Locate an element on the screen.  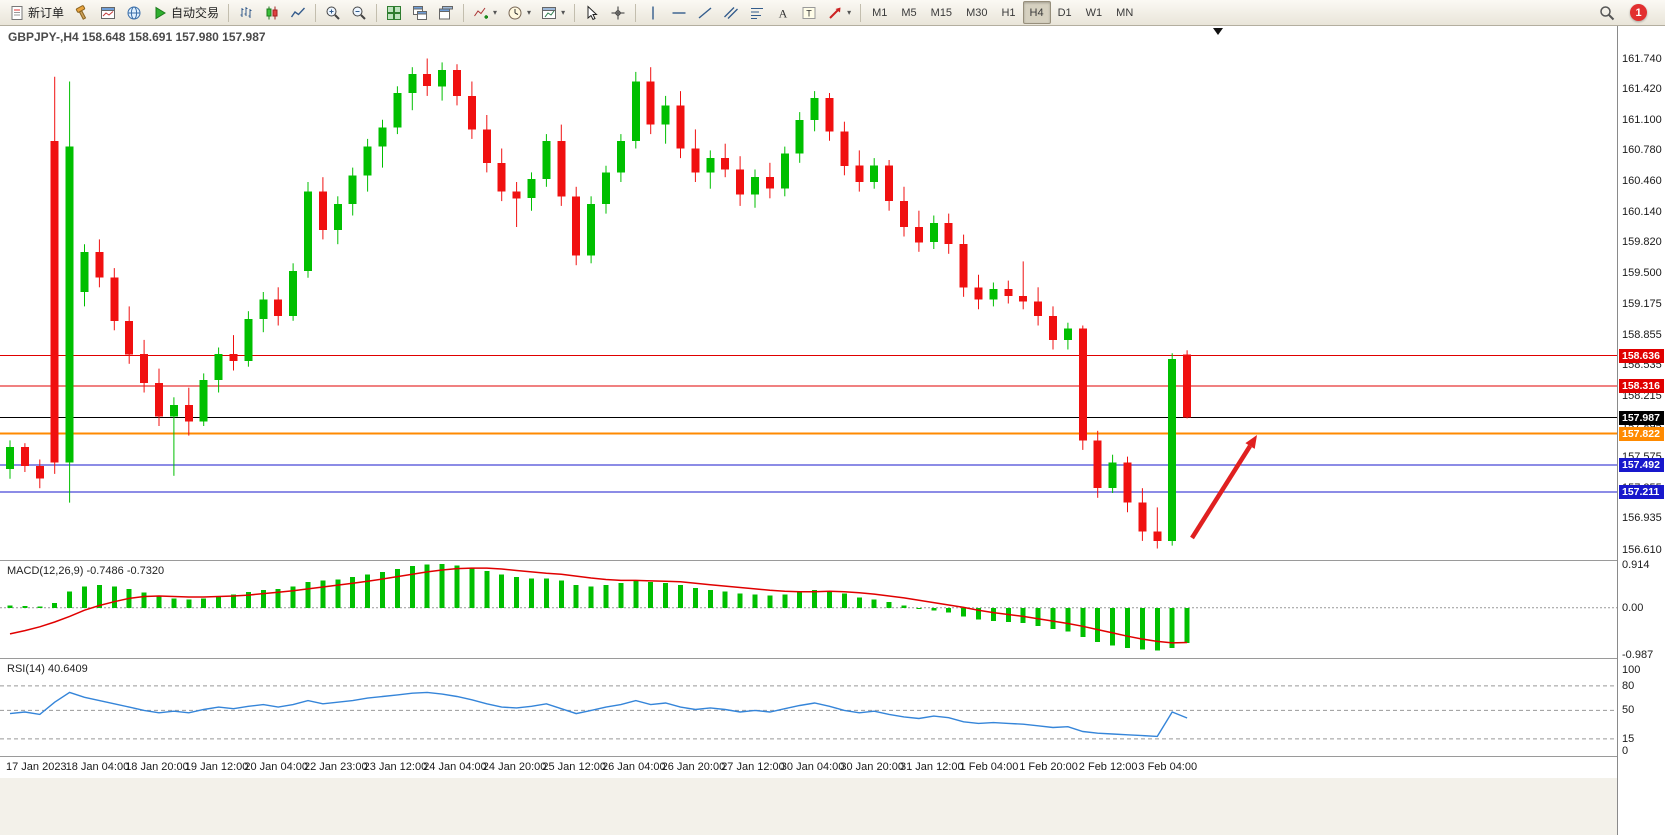
price-tag: 157.211 is located at coordinates (1641, 492).